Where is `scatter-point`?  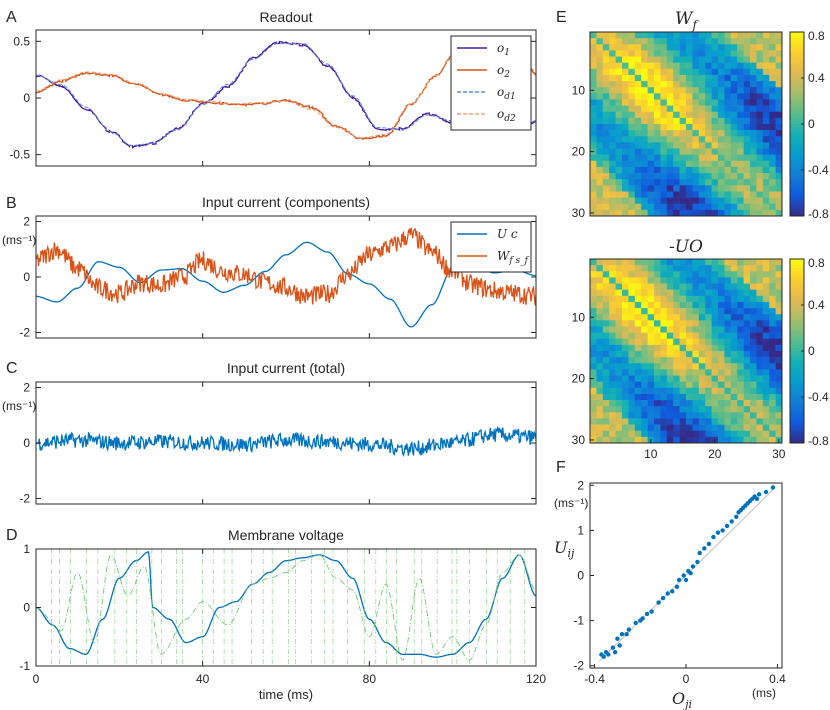 scatter-point is located at coordinates (718, 532).